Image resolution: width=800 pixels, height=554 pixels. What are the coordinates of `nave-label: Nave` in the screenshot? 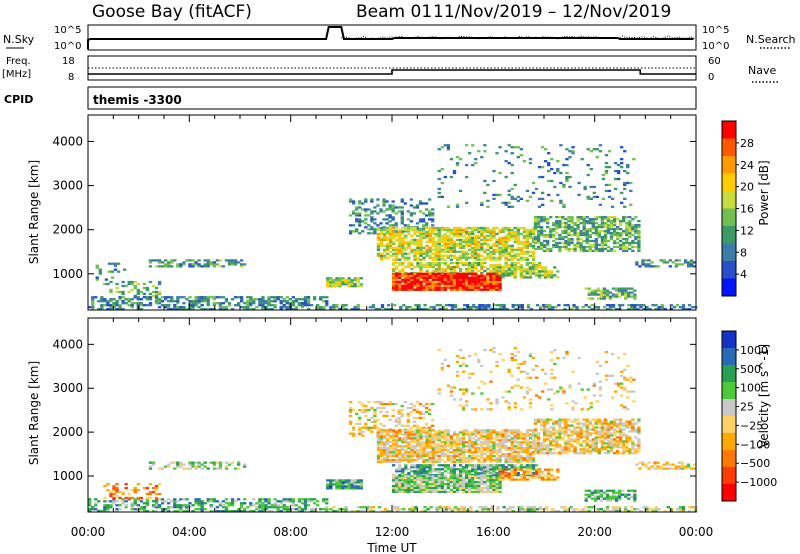 It's located at (762, 70).